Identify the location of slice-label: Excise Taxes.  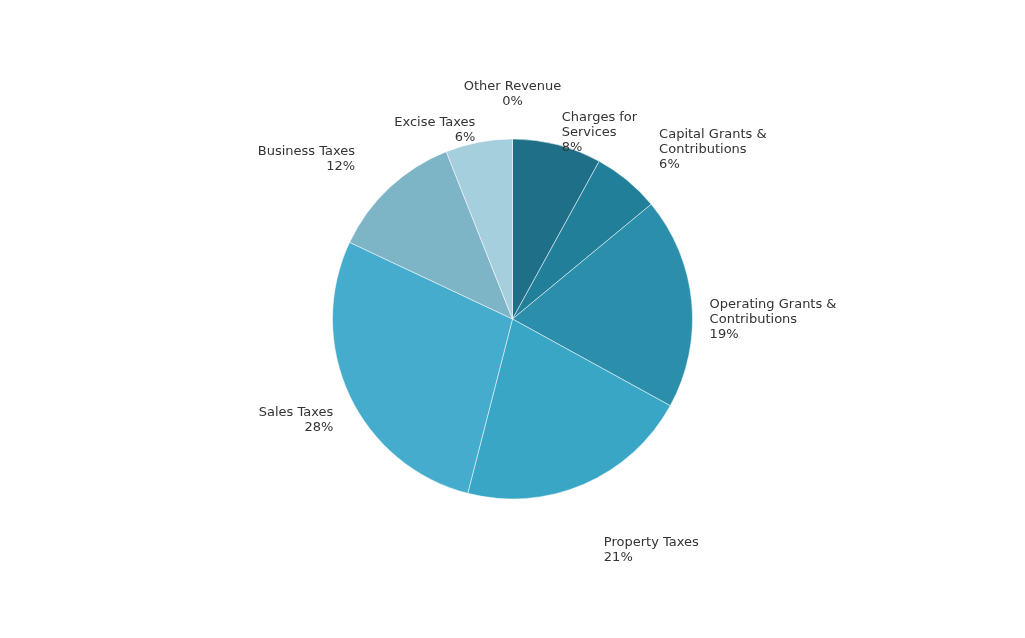
(435, 121).